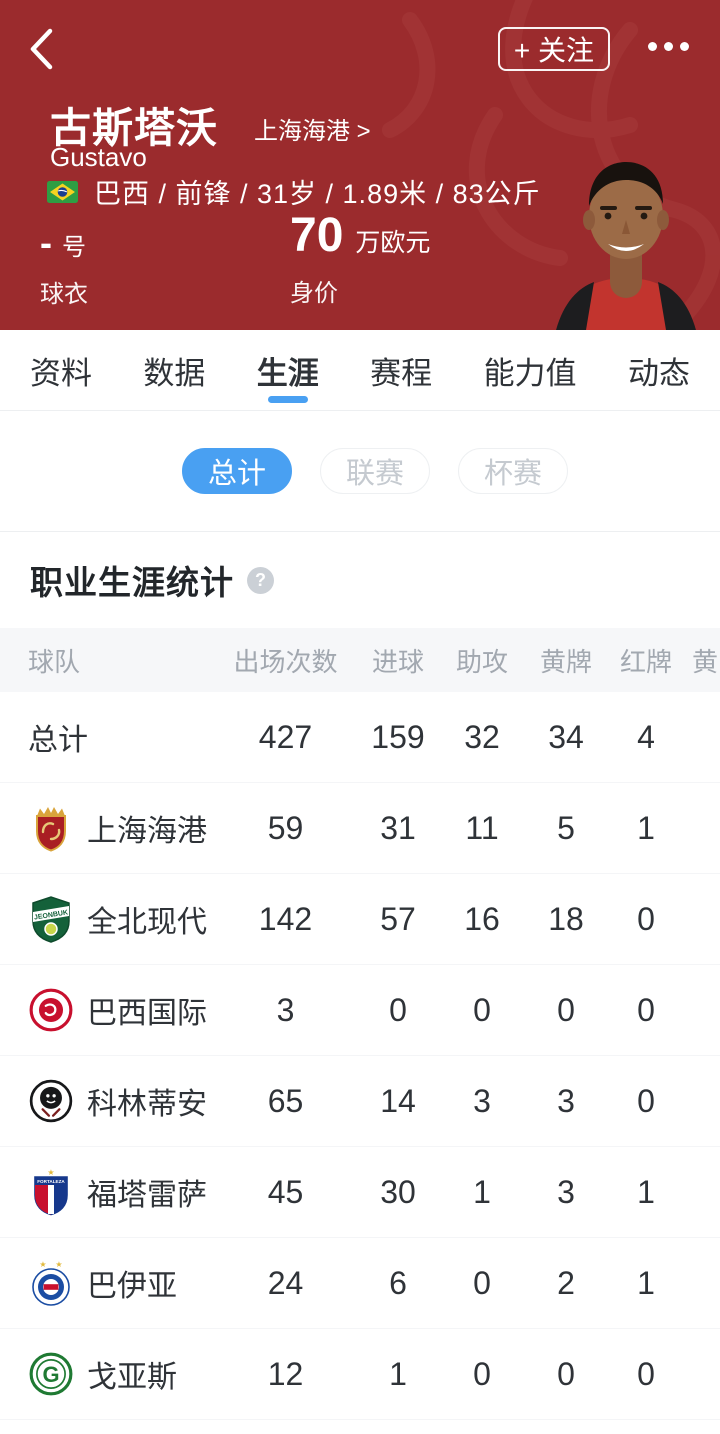 The width and height of the screenshot is (720, 1434). I want to click on cell-appearances: 65, so click(285, 1100).